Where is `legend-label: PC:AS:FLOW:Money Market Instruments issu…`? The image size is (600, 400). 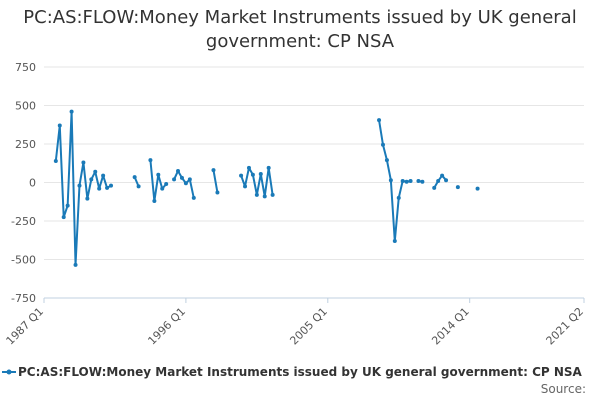
legend-label: PC:AS:FLOW:Money Market Instruments issu… is located at coordinates (300, 372).